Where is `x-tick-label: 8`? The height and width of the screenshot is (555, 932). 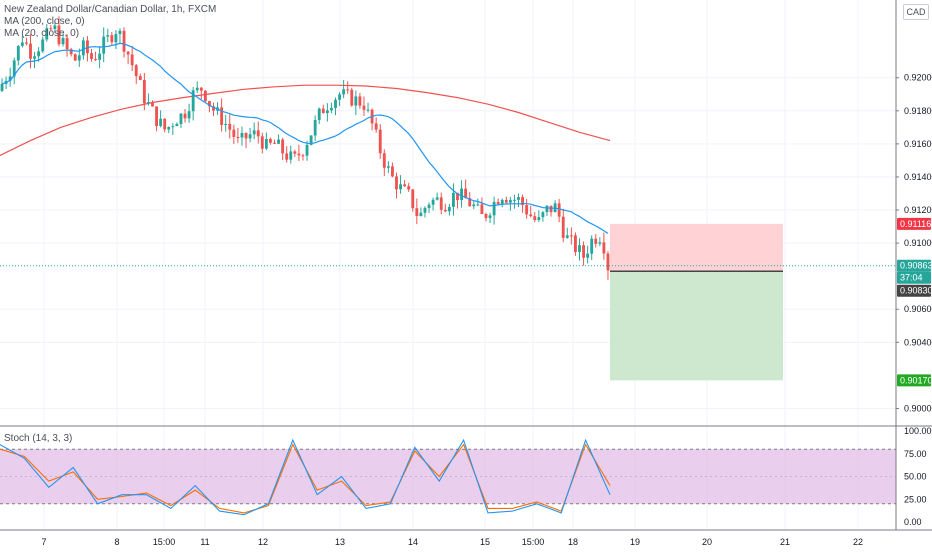 x-tick-label: 8 is located at coordinates (116, 542).